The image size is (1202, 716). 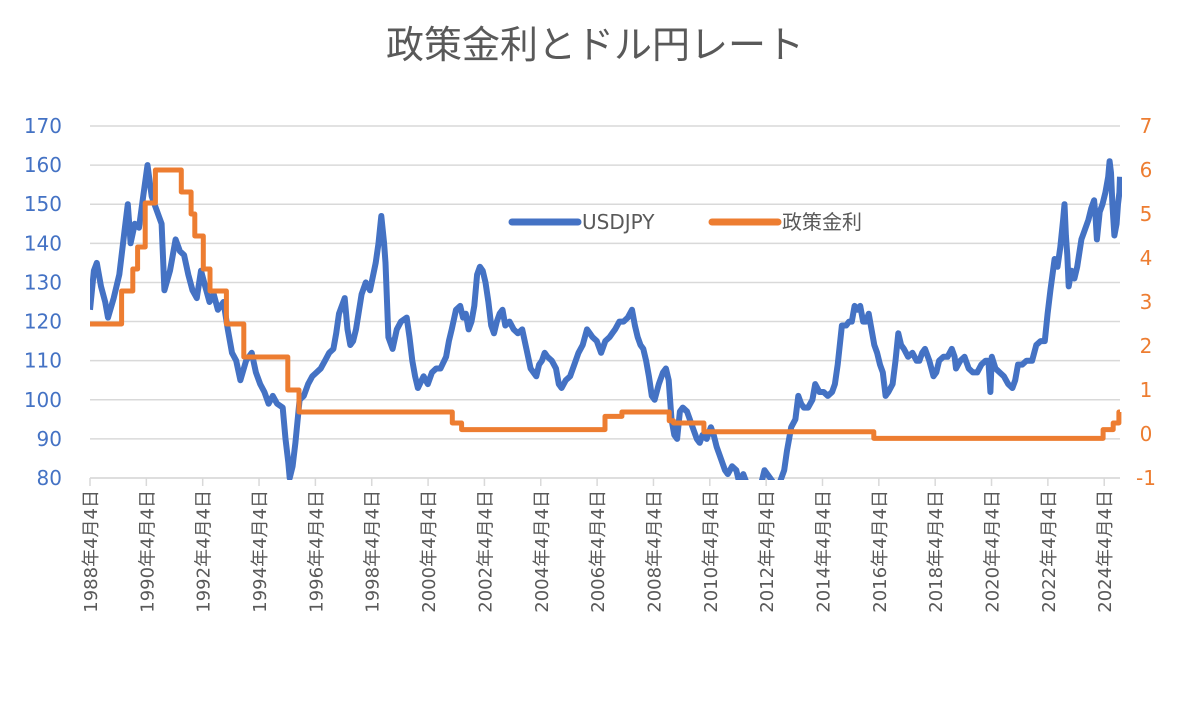 I want to click on legend: USDJPY 政策金利, so click(x=685, y=222).